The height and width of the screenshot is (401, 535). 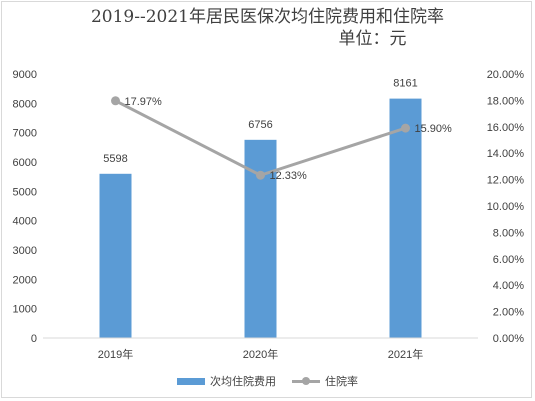 I want to click on legend-item-rate: 住院率, so click(x=325, y=381).